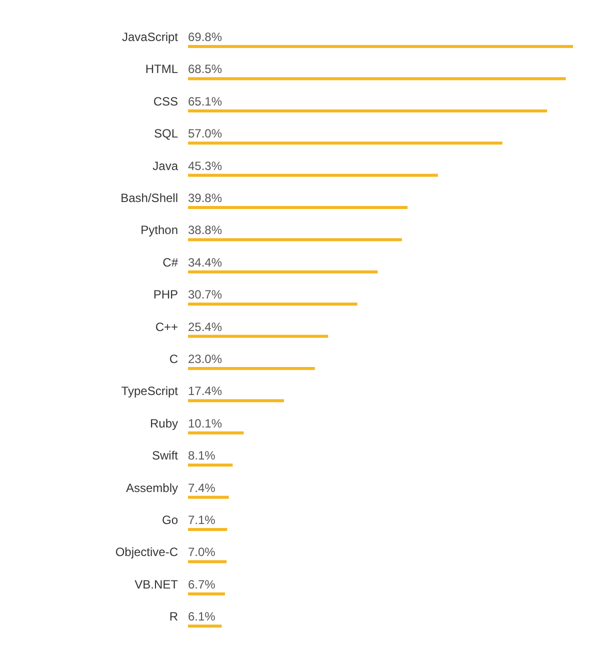 The height and width of the screenshot is (652, 599). Describe the element at coordinates (173, 359) in the screenshot. I see `y-tick-label: C` at that location.